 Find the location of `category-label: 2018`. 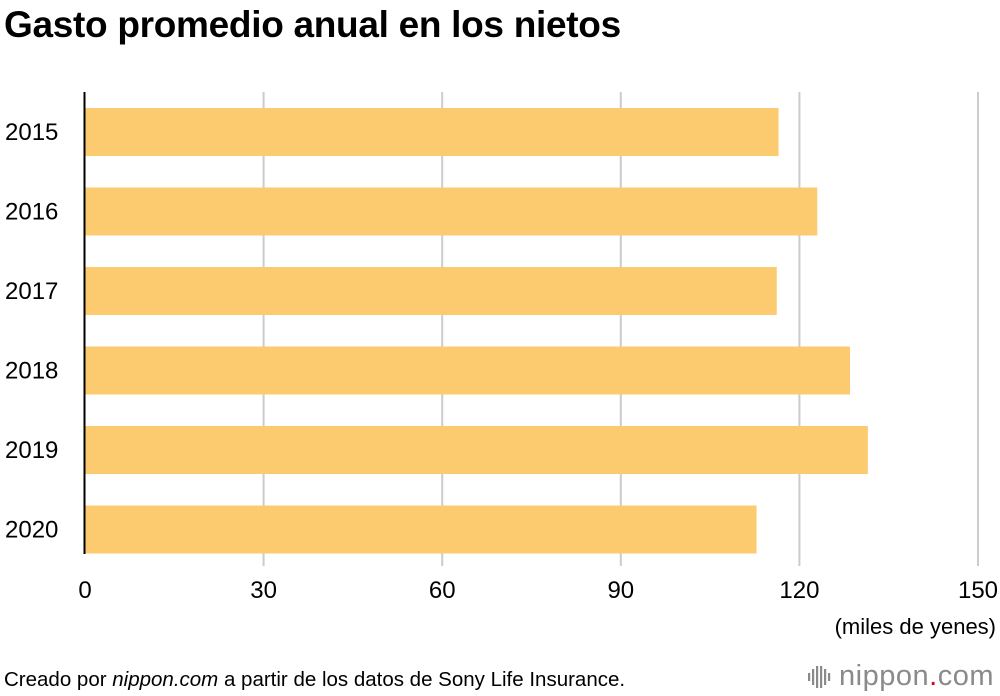

category-label: 2018 is located at coordinates (31, 371).